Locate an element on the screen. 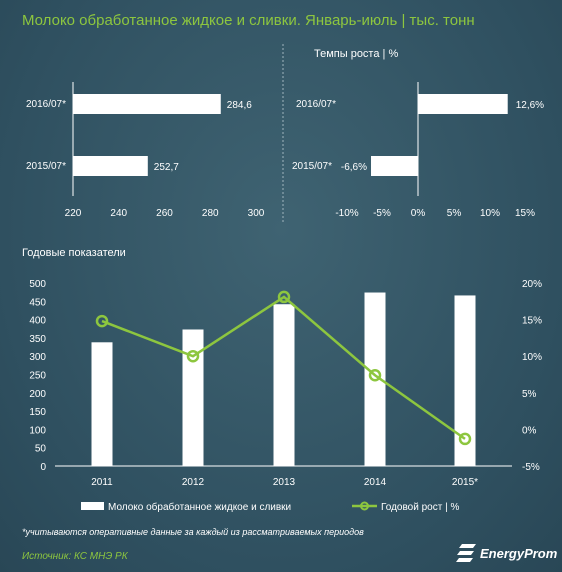 This screenshot has width=562, height=572. chart3-x-tick: 2014 is located at coordinates (375, 482).